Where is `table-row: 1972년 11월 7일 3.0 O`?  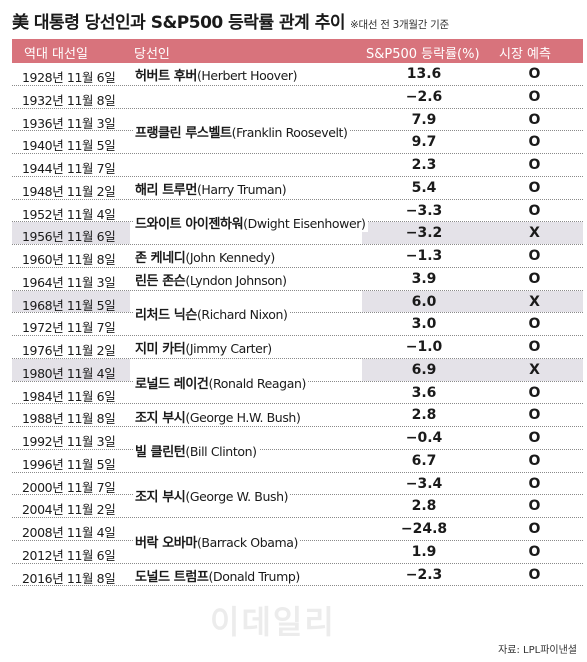
table-row: 1972년 11월 7일 3.0 O is located at coordinates (297, 324).